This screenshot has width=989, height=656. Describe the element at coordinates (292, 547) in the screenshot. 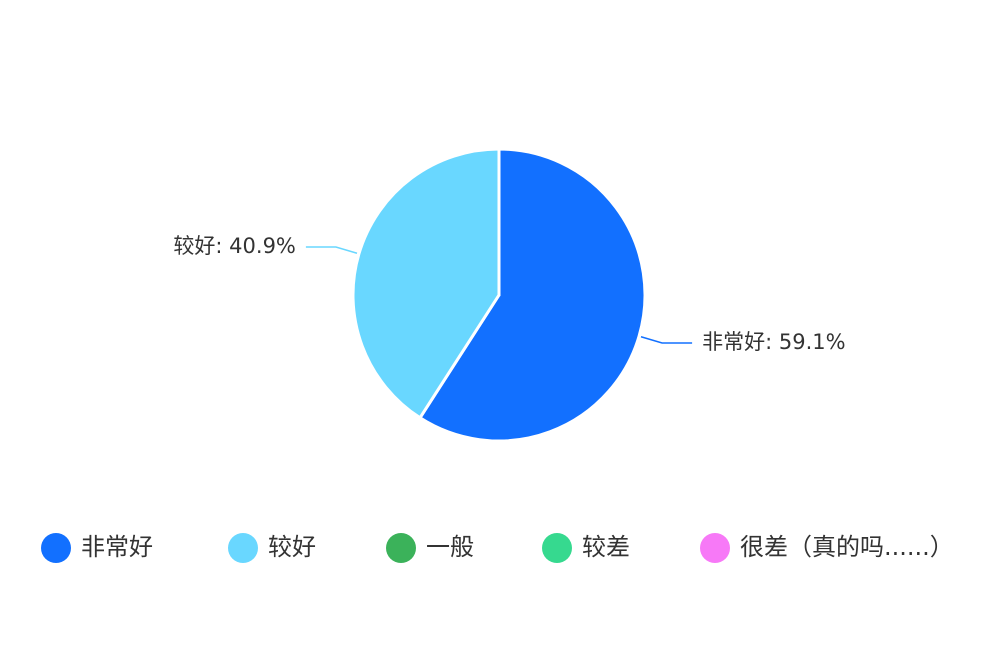

I see `legend-label: 较好` at that location.